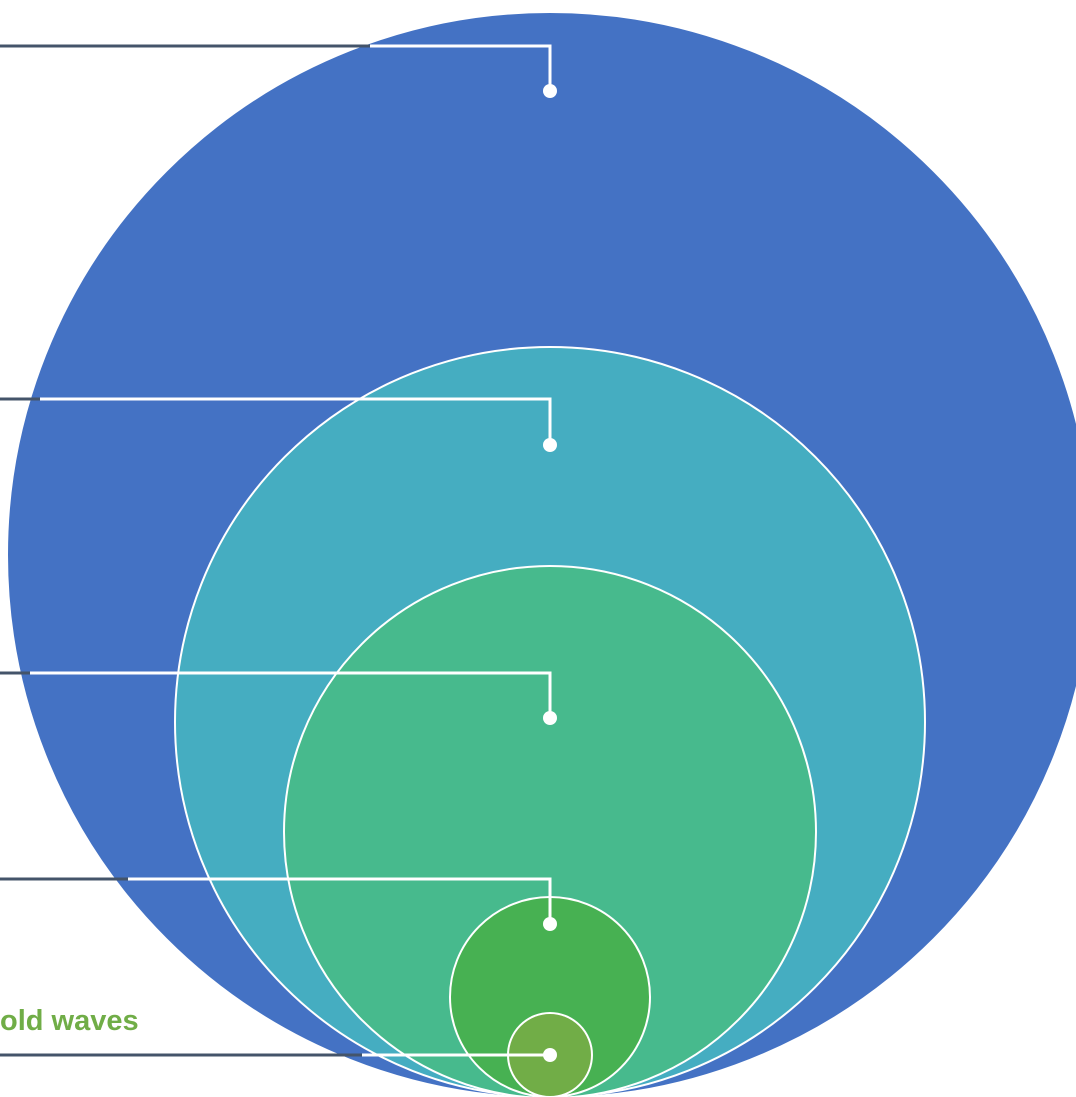  Describe the element at coordinates (69, 1021) in the screenshot. I see `label-innermost: old waves` at that location.